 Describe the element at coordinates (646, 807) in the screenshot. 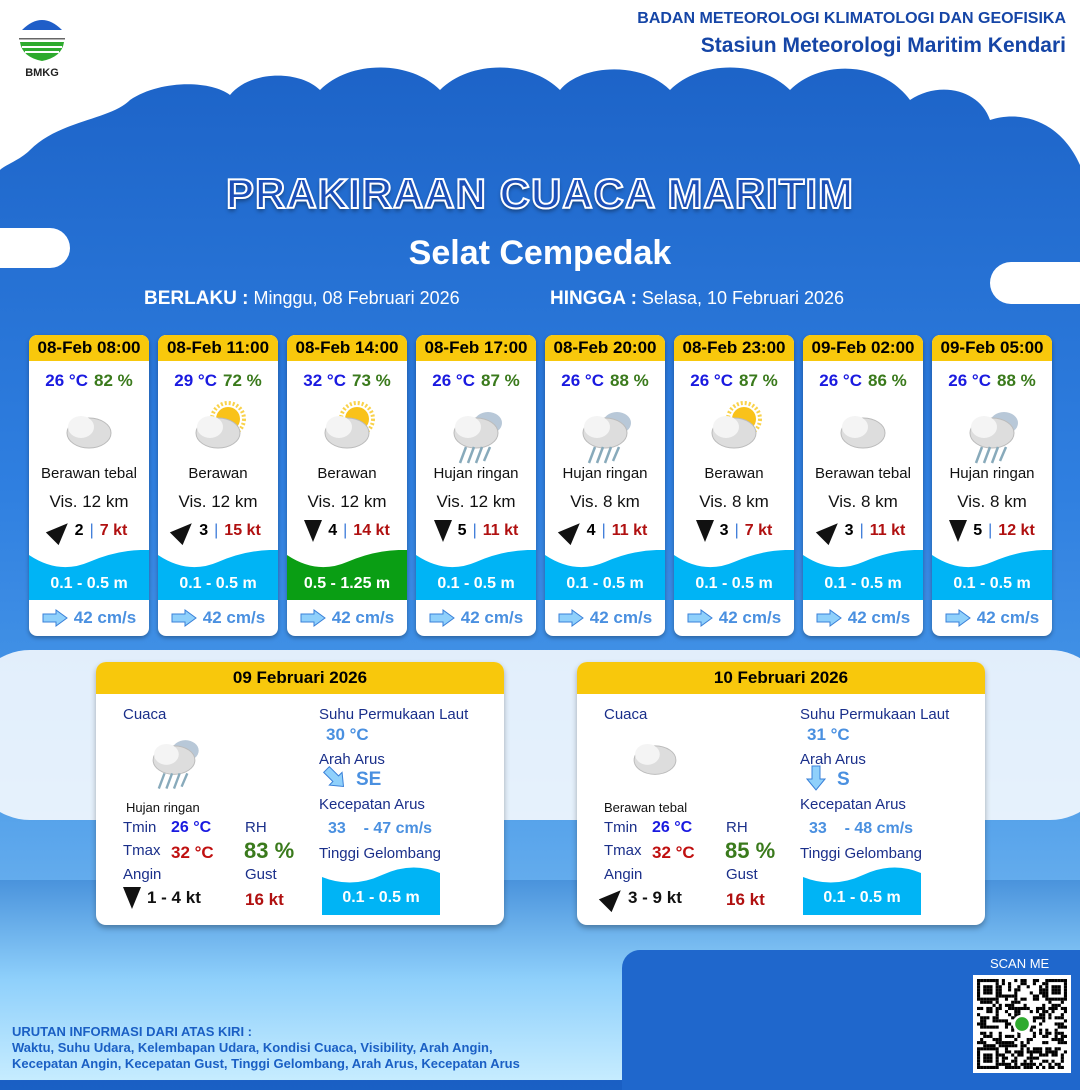

I see `weather-condition: Berawan tebal` at that location.